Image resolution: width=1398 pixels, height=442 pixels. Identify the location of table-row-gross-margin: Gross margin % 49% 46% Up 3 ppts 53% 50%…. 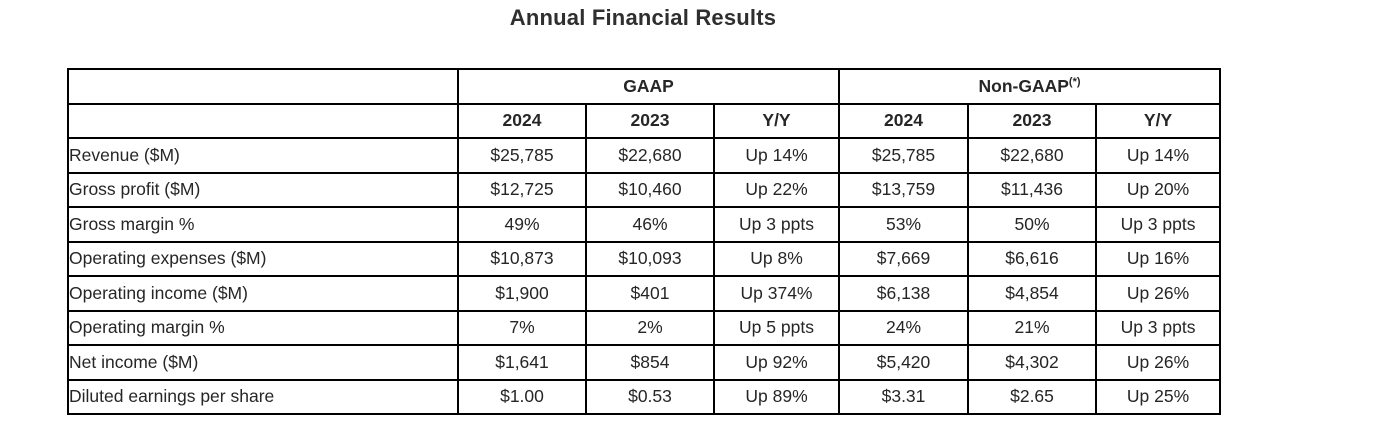
(644, 224).